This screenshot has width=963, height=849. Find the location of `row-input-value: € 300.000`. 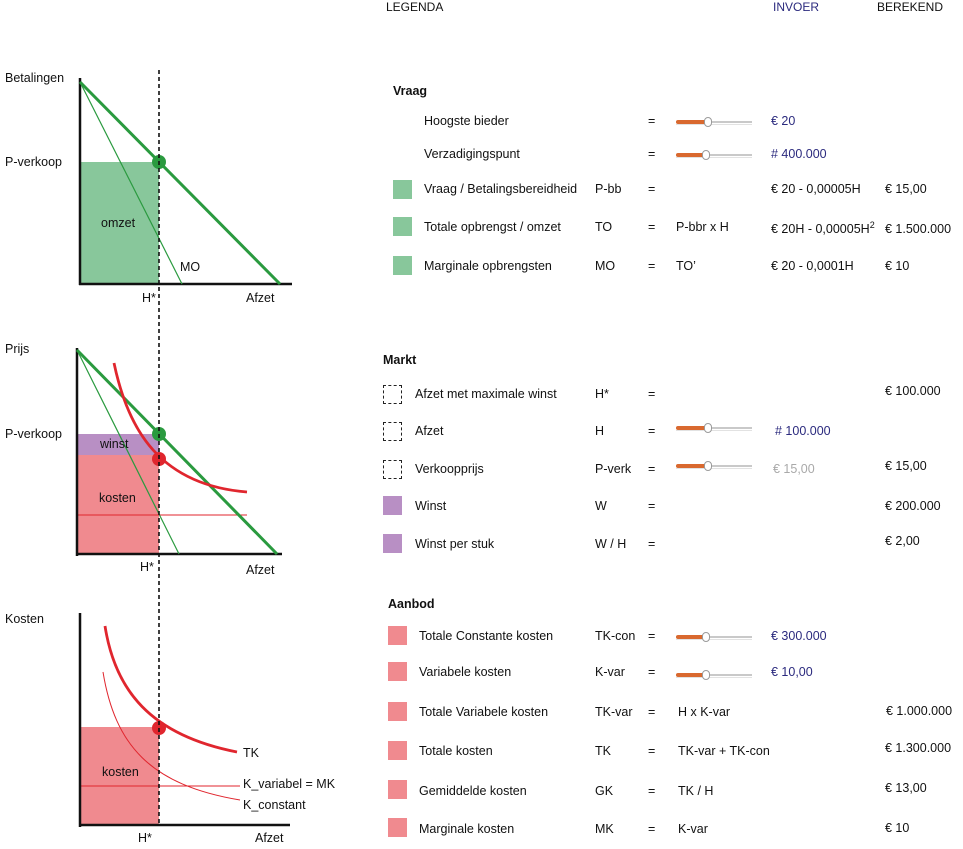

row-input-value: € 300.000 is located at coordinates (799, 636).